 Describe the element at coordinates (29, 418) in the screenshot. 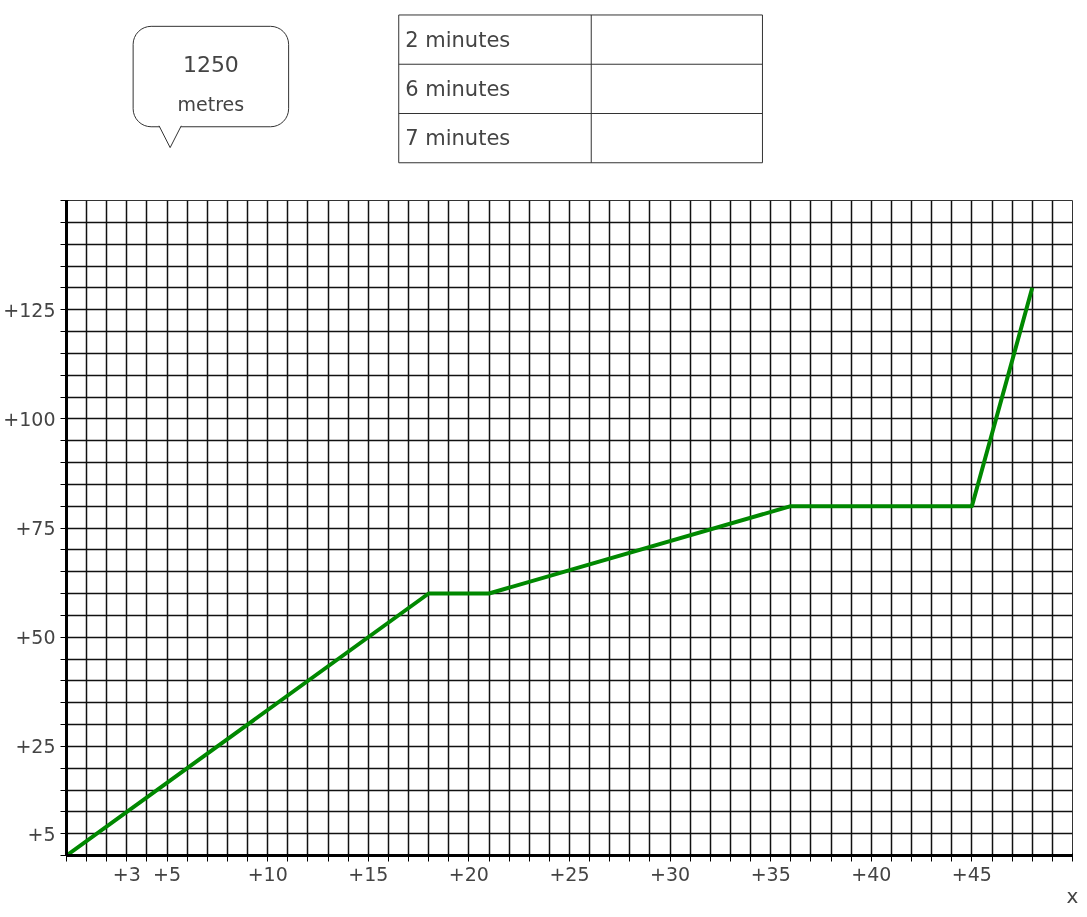

I see `y-tick-label: +100` at that location.